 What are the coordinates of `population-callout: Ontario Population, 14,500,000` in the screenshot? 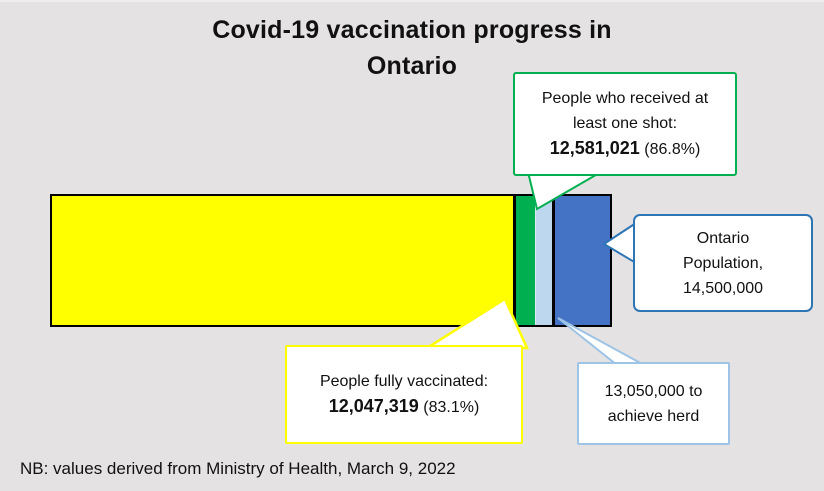 It's located at (723, 263).